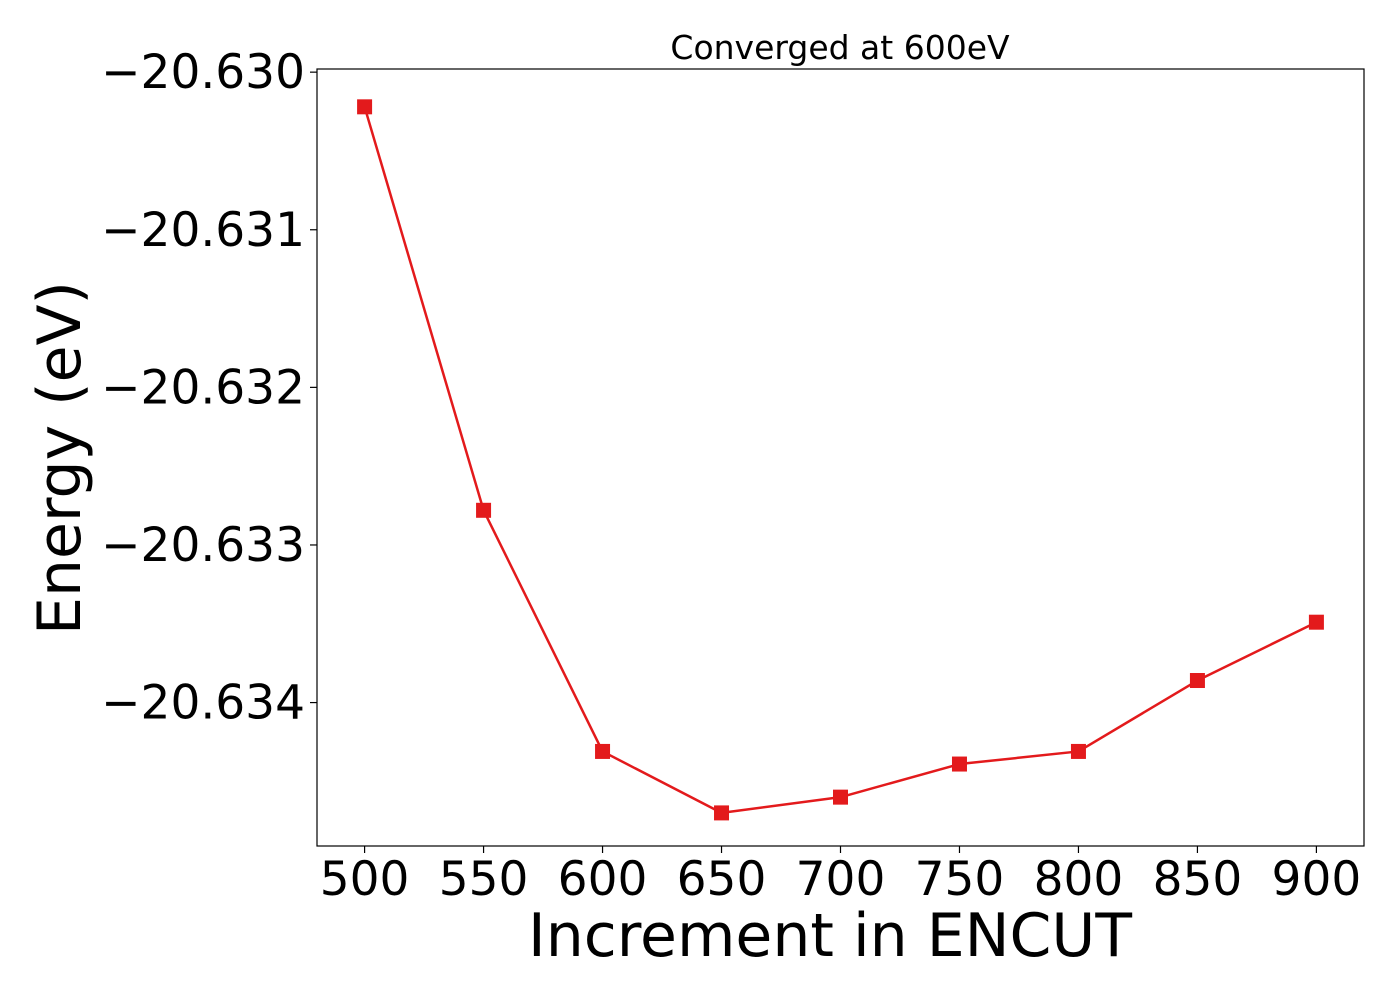 This screenshot has height=1000, width=1400. I want to click on x-ticks: 500 550 600 650 700 750 800 850 900, so click(841, 876).